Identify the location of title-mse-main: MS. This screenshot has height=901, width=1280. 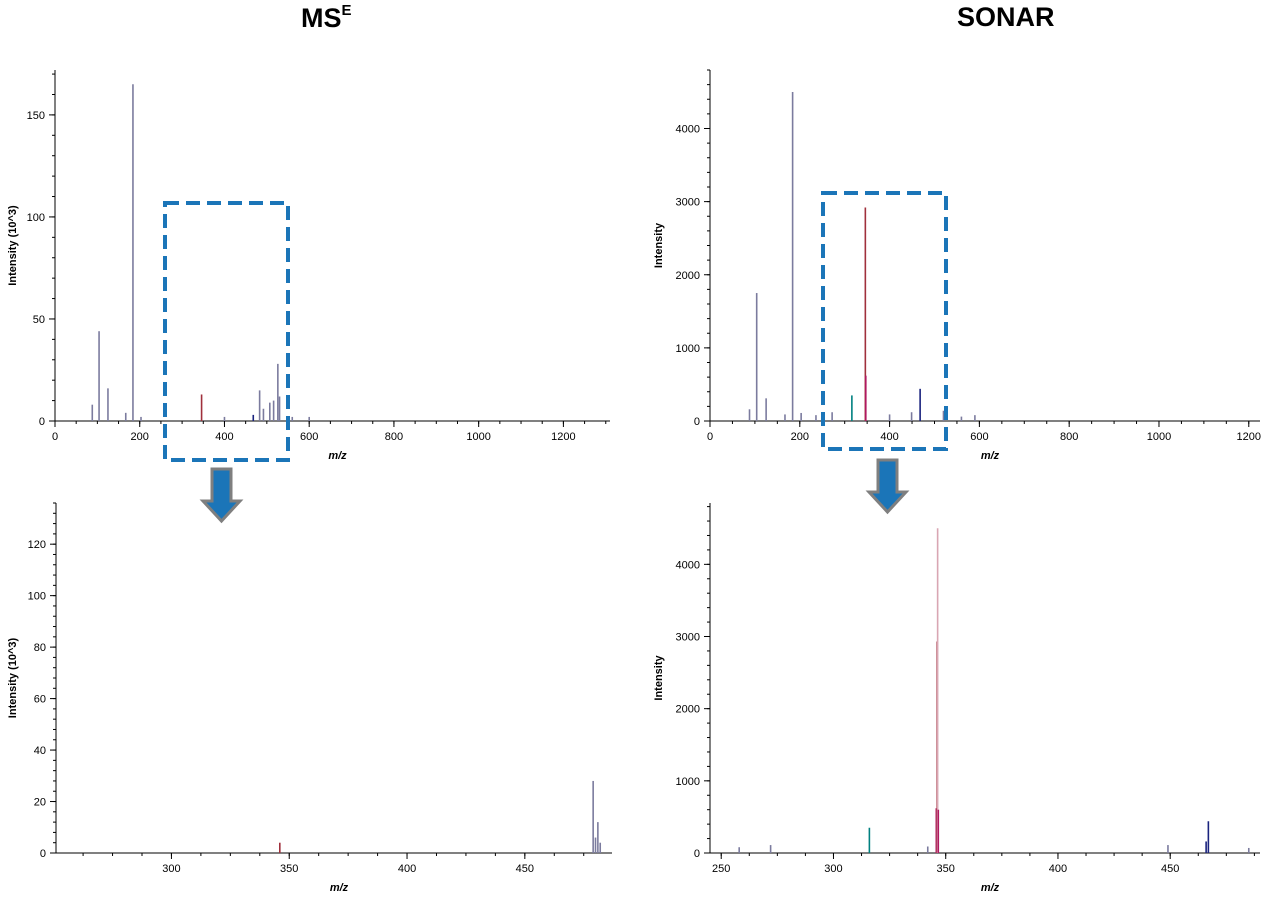
(321, 18).